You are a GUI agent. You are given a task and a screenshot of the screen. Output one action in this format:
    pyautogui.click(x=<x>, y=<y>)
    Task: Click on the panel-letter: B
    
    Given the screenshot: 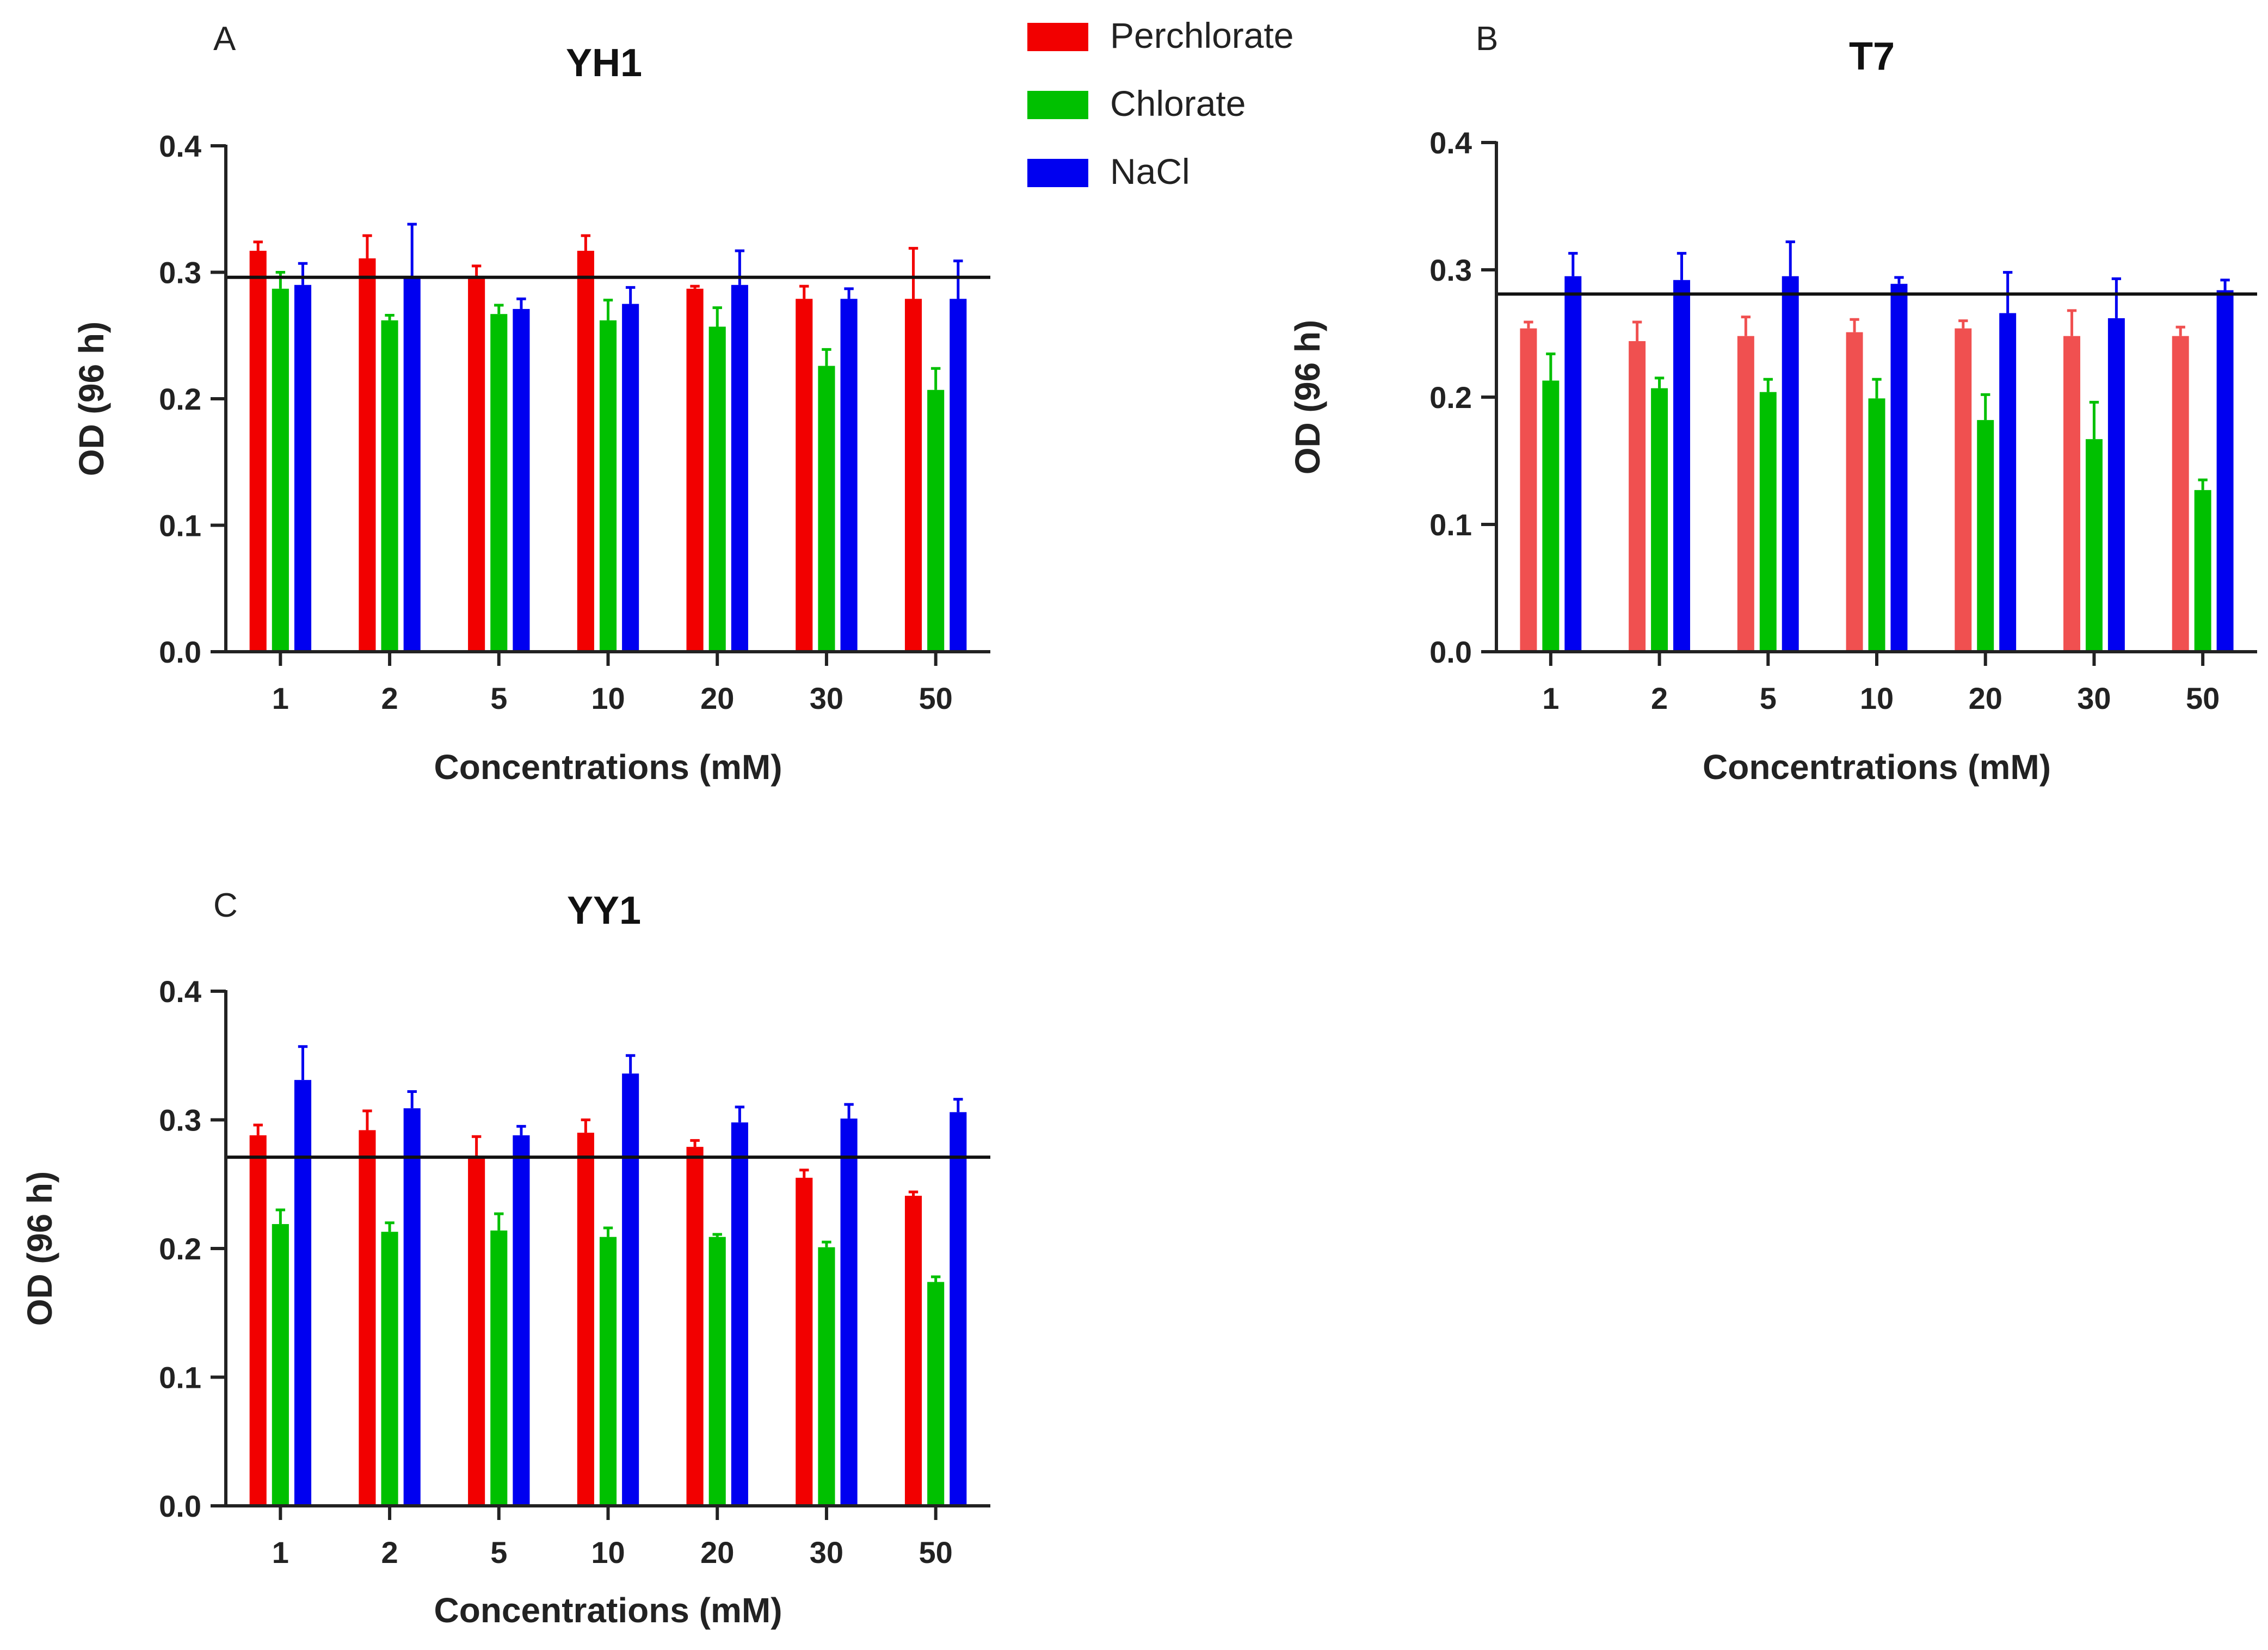 What is the action you would take?
    pyautogui.click(x=1487, y=39)
    